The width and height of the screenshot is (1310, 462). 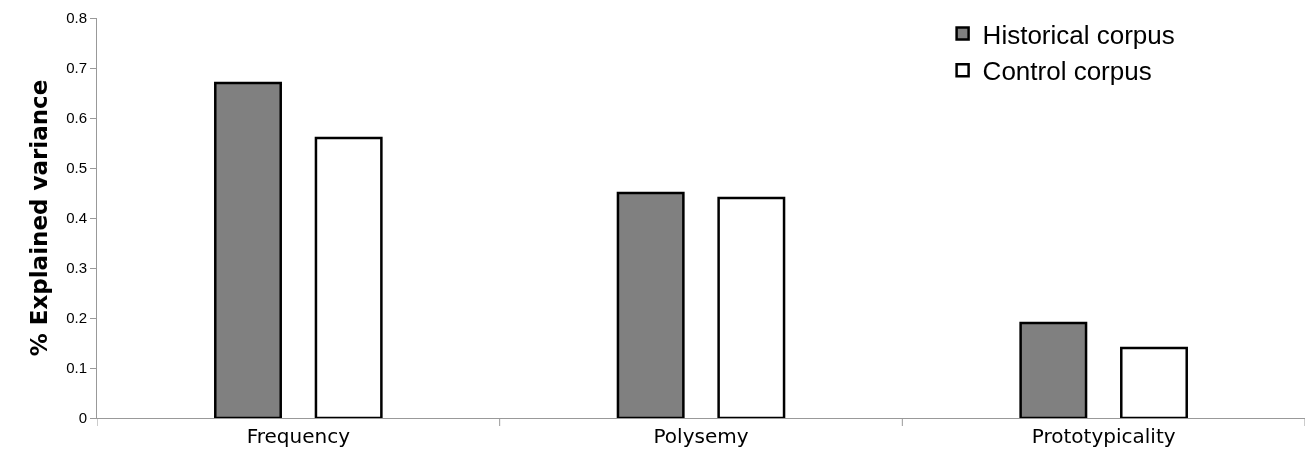 What do you see at coordinates (76, 368) in the screenshot?
I see `y-tick-label: 0.1` at bounding box center [76, 368].